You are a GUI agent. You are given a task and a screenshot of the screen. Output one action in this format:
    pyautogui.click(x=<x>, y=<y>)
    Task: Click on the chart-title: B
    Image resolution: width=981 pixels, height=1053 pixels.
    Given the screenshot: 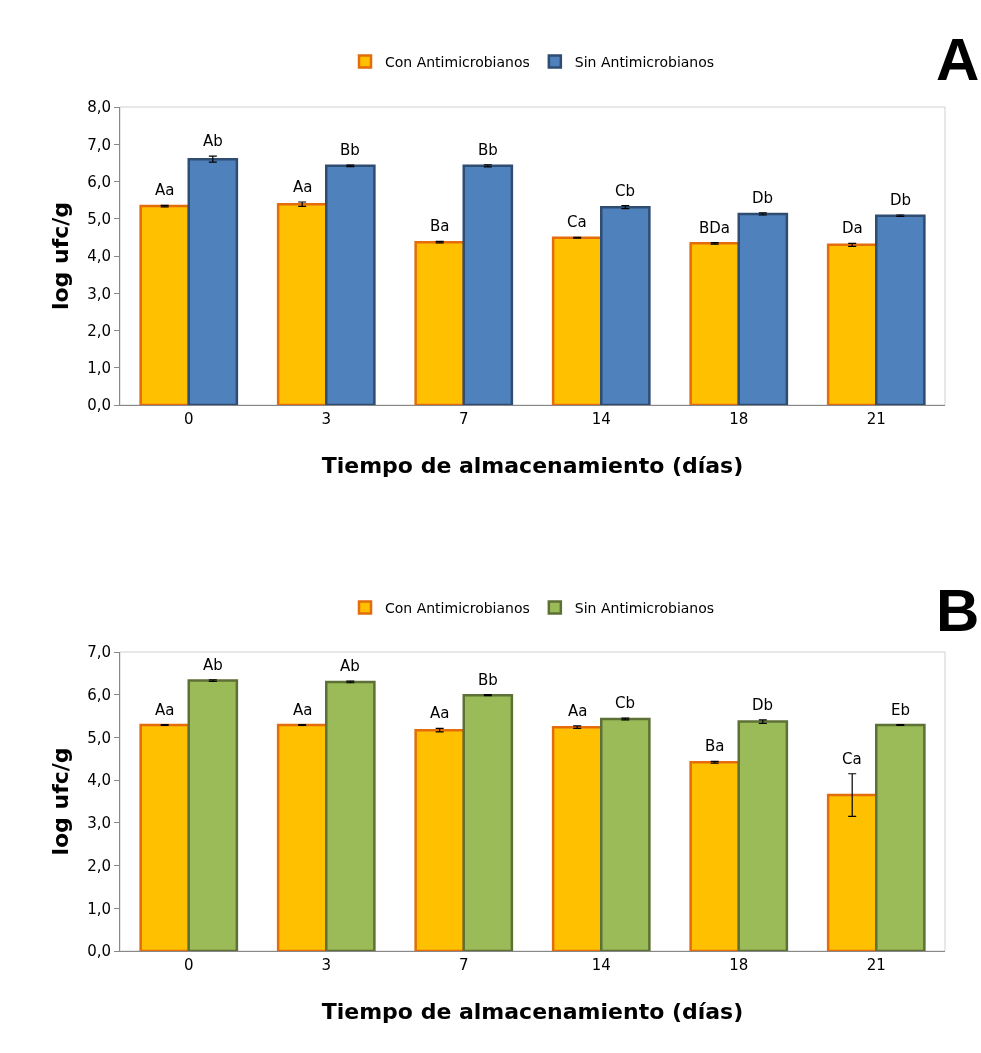 What is the action you would take?
    pyautogui.click(x=958, y=610)
    